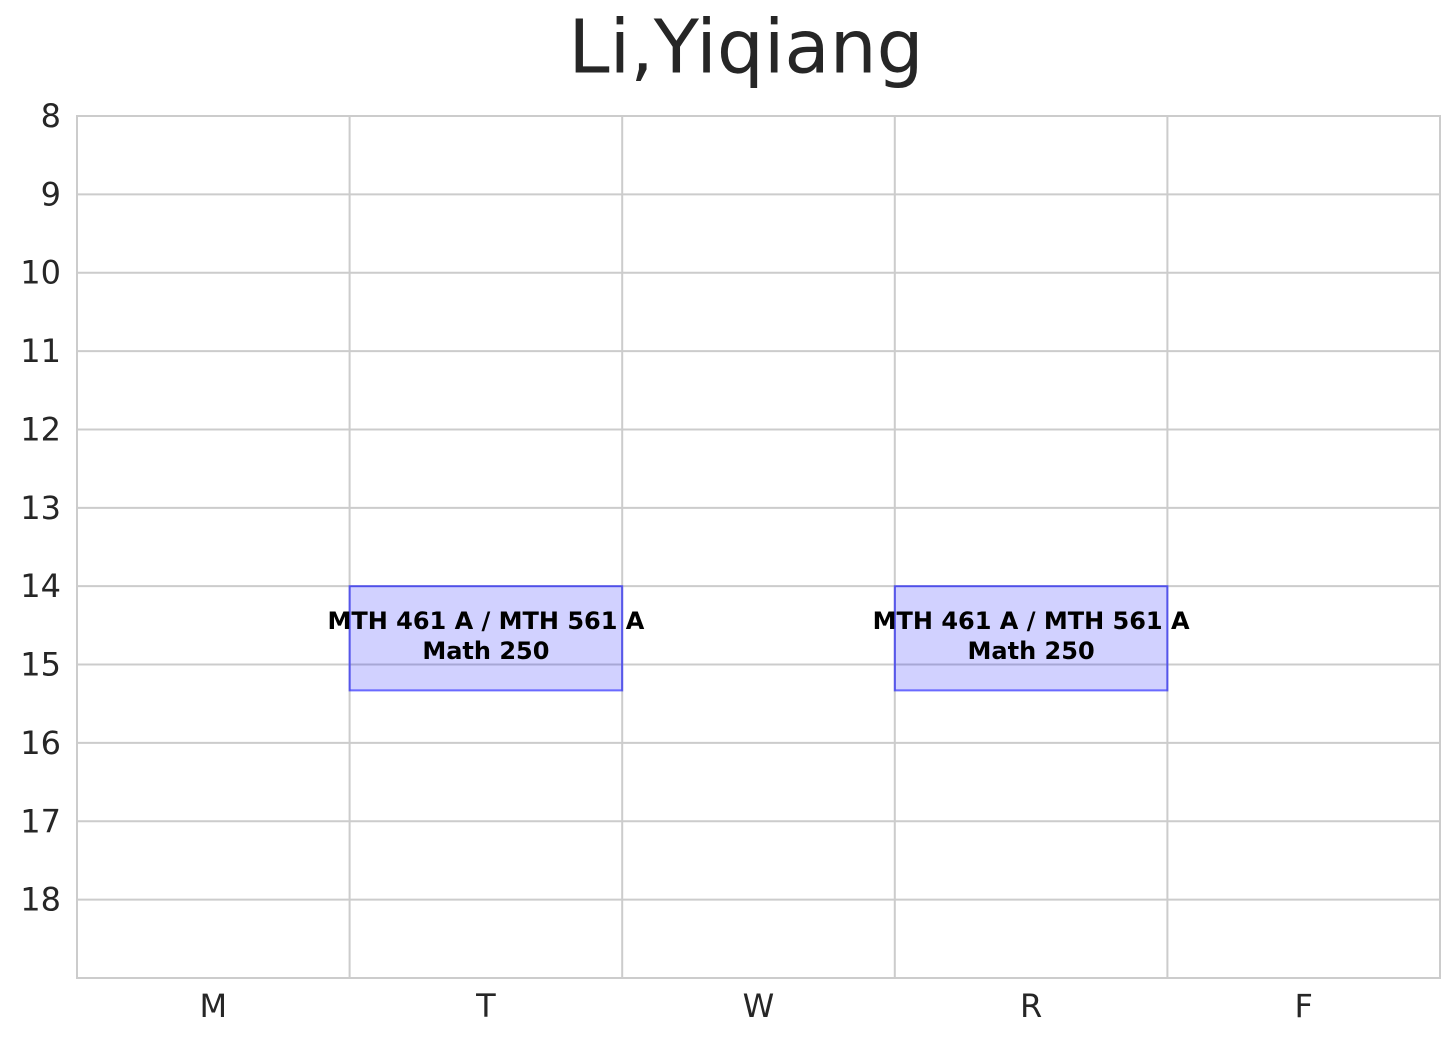  Describe the element at coordinates (40, 429) in the screenshot. I see `y-tick-label: 12` at that location.